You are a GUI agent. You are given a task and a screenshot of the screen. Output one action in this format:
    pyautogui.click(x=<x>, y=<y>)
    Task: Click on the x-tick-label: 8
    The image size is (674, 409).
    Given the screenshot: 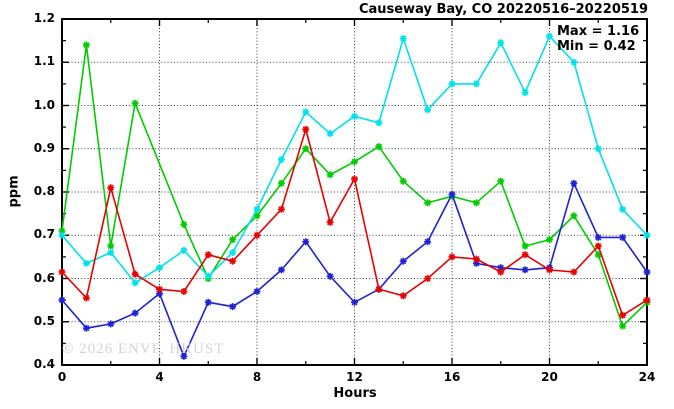 What is the action you would take?
    pyautogui.click(x=257, y=377)
    